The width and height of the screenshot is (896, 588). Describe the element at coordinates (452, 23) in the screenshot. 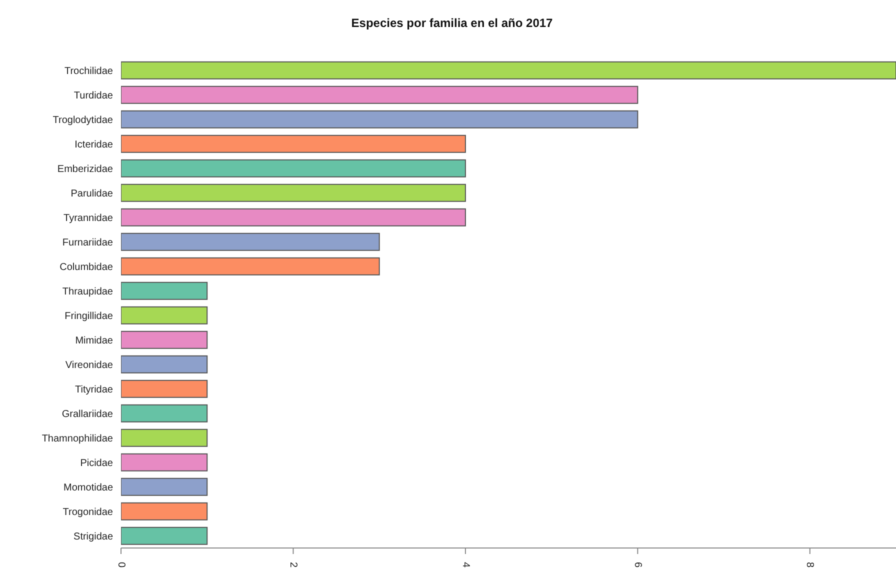

I see `chart-title: Especies por familia en el año 2017` at that location.